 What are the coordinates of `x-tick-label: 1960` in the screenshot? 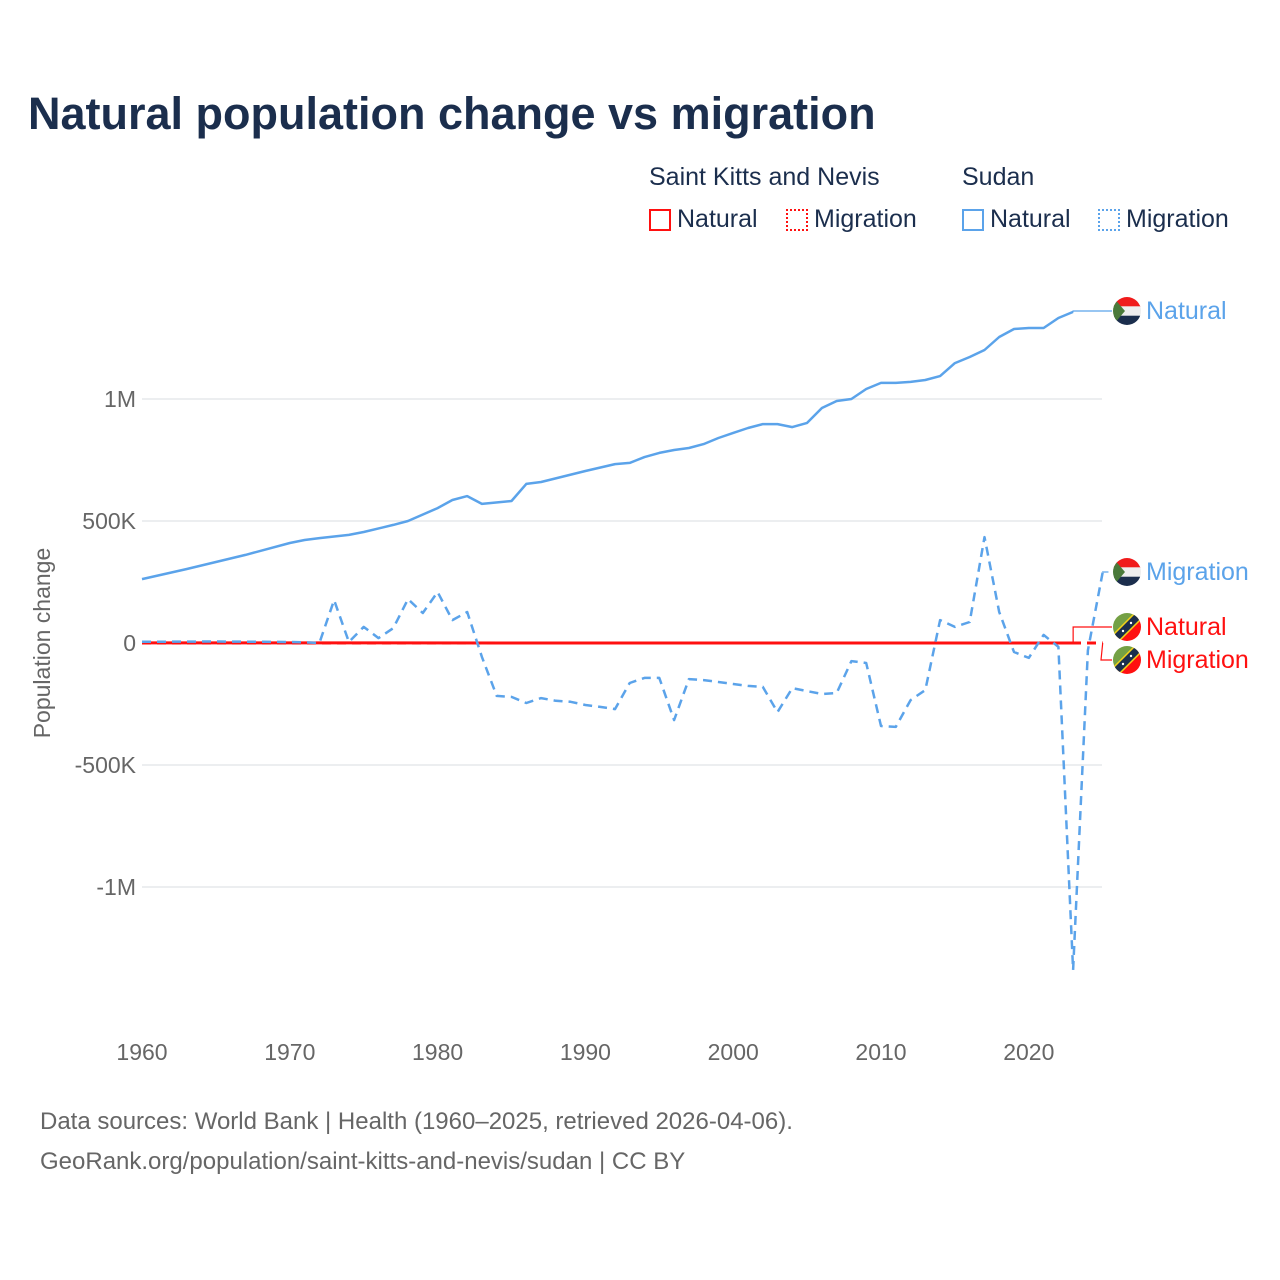 It's located at (141, 1052).